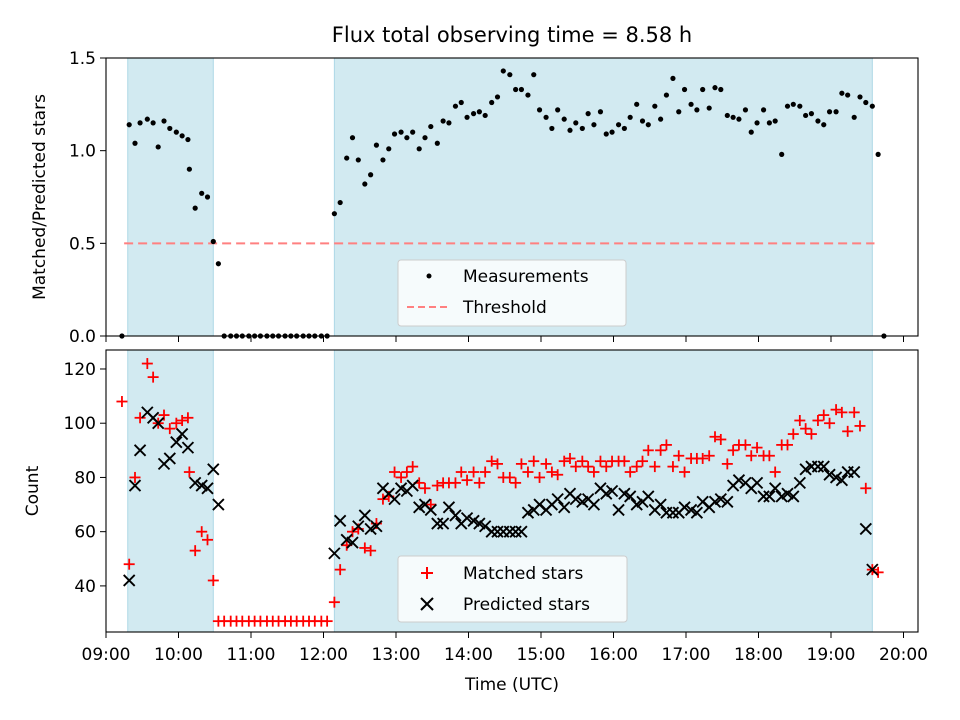 The image size is (960, 720). I want to click on y-tick-label: 60, so click(85, 533).